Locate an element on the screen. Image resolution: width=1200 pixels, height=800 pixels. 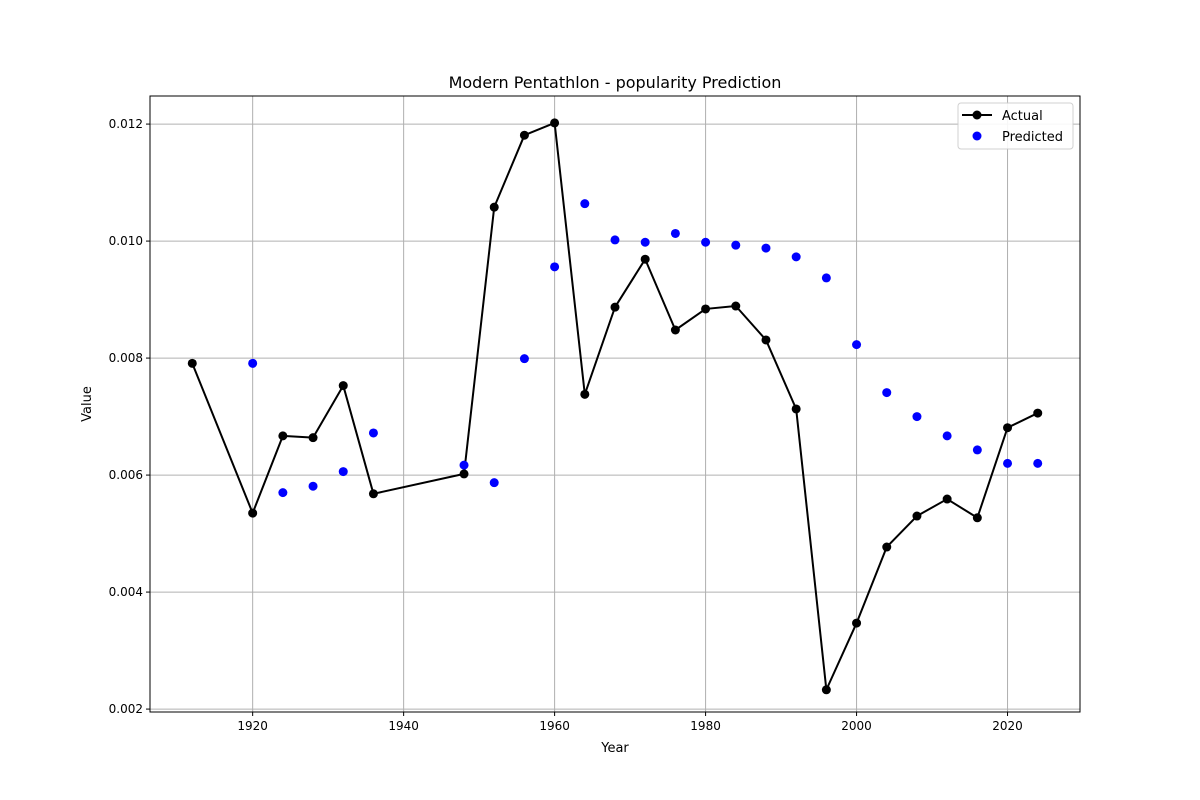
y-axis-ticks: 0.002 0.004 0.006 0.008 0.010 0.012 is located at coordinates (129, 416).